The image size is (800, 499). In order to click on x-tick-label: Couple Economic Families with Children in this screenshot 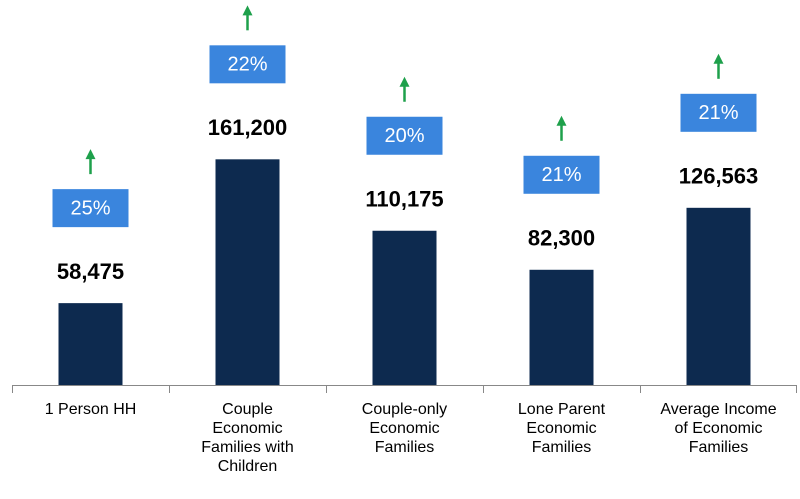, I will do `click(247, 438)`.